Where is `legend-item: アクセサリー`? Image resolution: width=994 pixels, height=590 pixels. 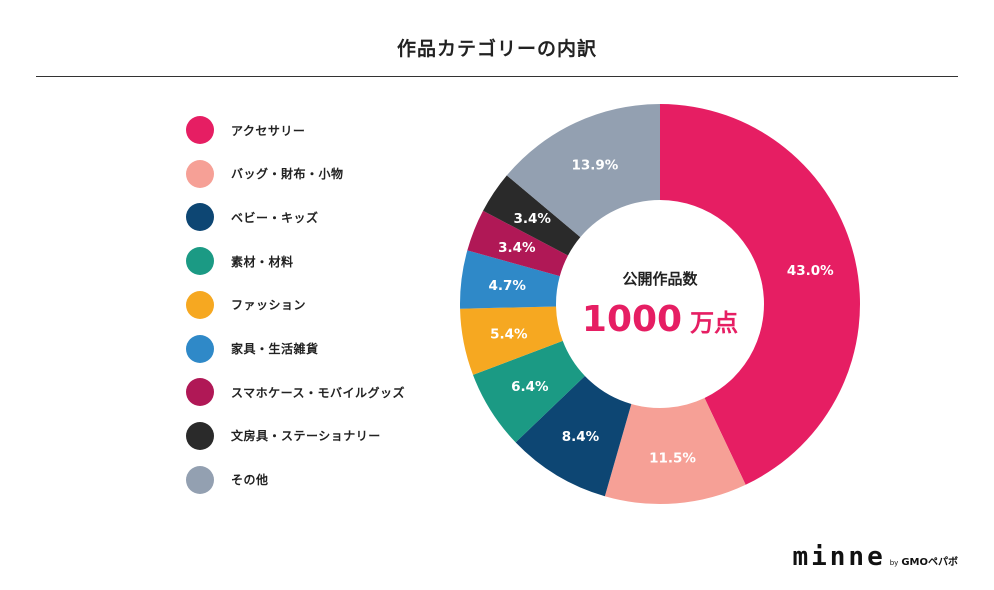
legend-item: アクセサリー is located at coordinates (245, 130).